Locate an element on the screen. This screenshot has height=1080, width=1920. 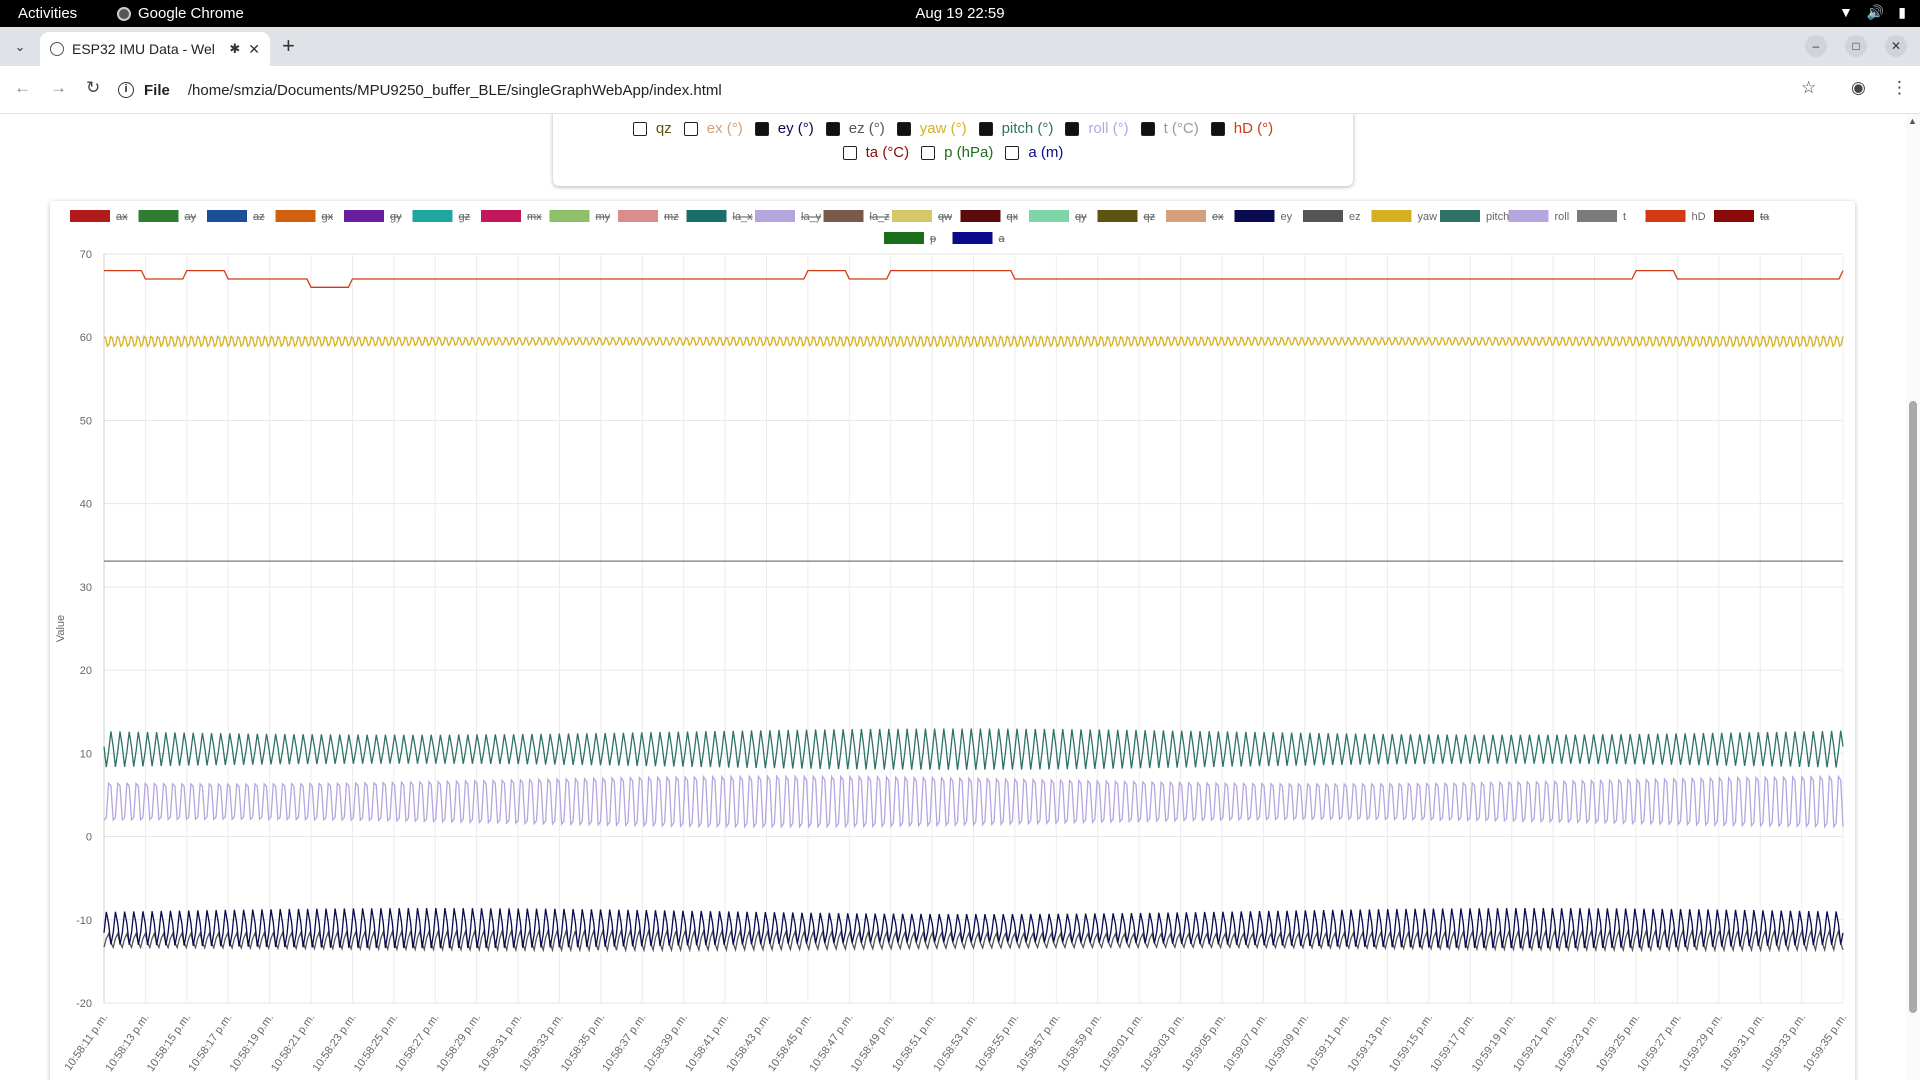
x-tick-label: 10:58:53 p.m. is located at coordinates (956, 1043).